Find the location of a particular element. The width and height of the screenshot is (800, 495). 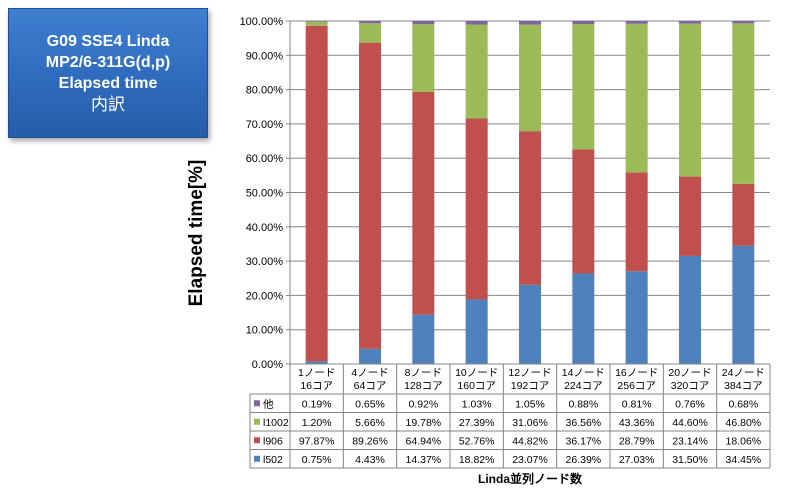

table-value: 14.37% is located at coordinates (424, 460).